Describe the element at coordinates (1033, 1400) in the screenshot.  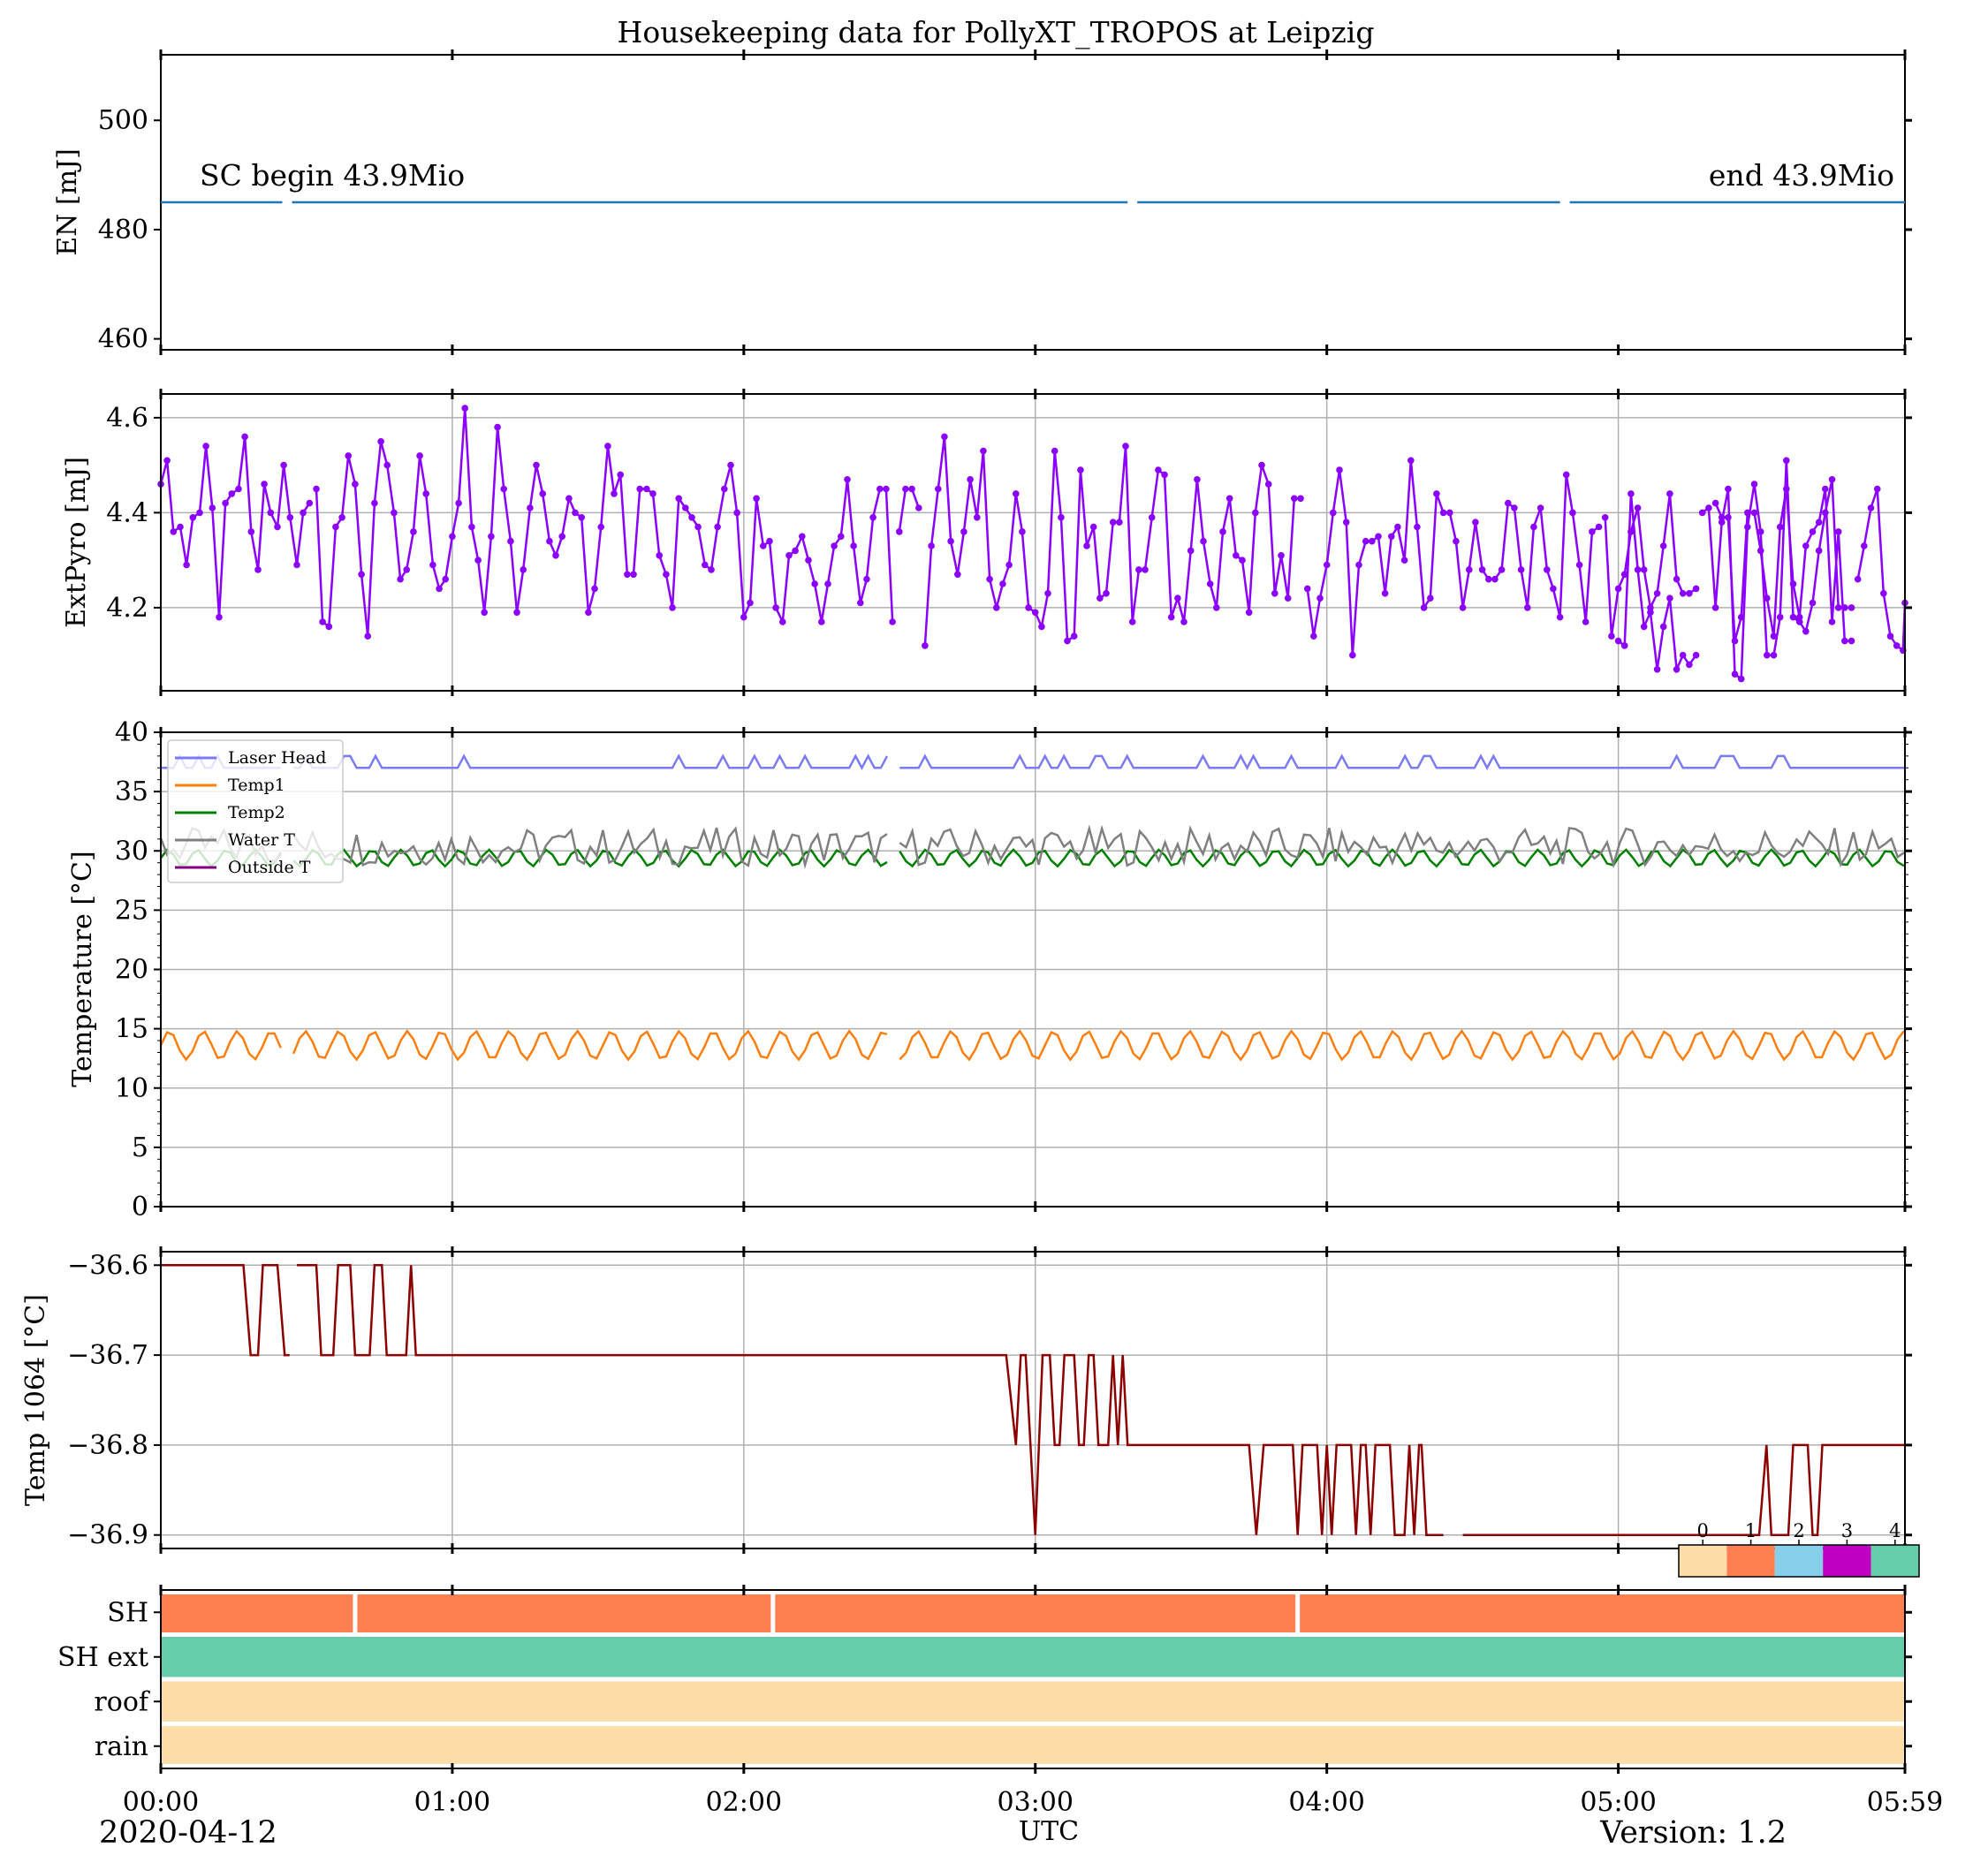
I see `panel-temp1064-frame` at that location.